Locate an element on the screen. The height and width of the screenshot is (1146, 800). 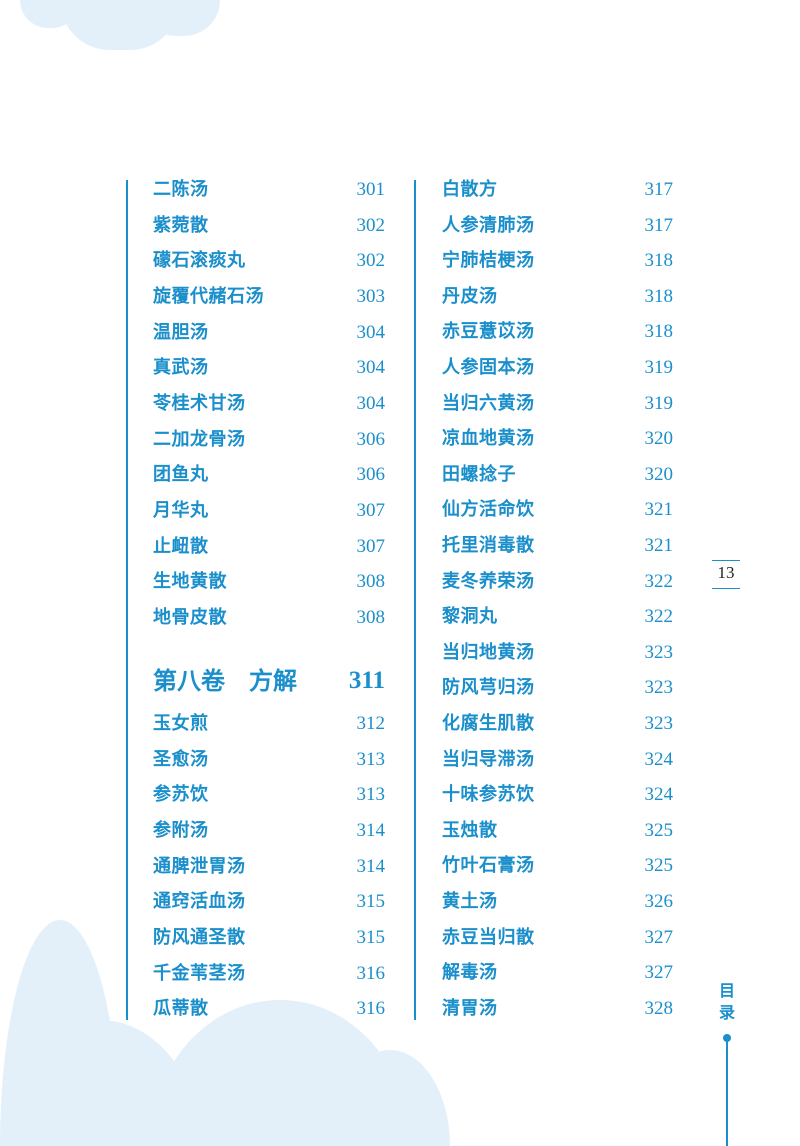
toc-entry: 二陈汤 301 is located at coordinates (269, 190).